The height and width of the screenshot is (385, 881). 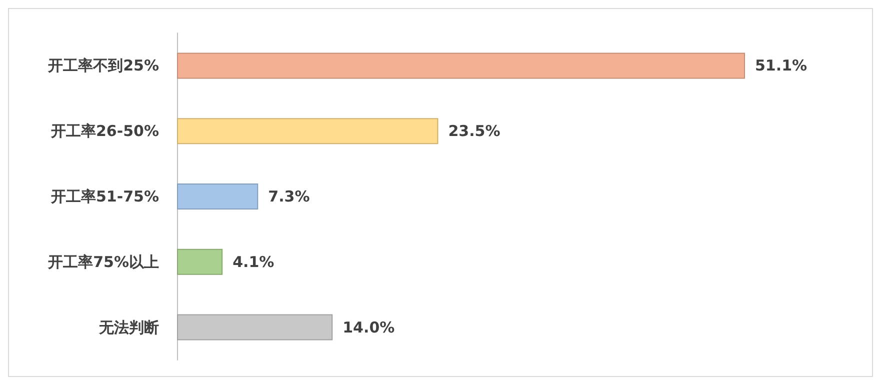 I want to click on y-tick-label: 开工率26-50%, so click(x=104, y=131).